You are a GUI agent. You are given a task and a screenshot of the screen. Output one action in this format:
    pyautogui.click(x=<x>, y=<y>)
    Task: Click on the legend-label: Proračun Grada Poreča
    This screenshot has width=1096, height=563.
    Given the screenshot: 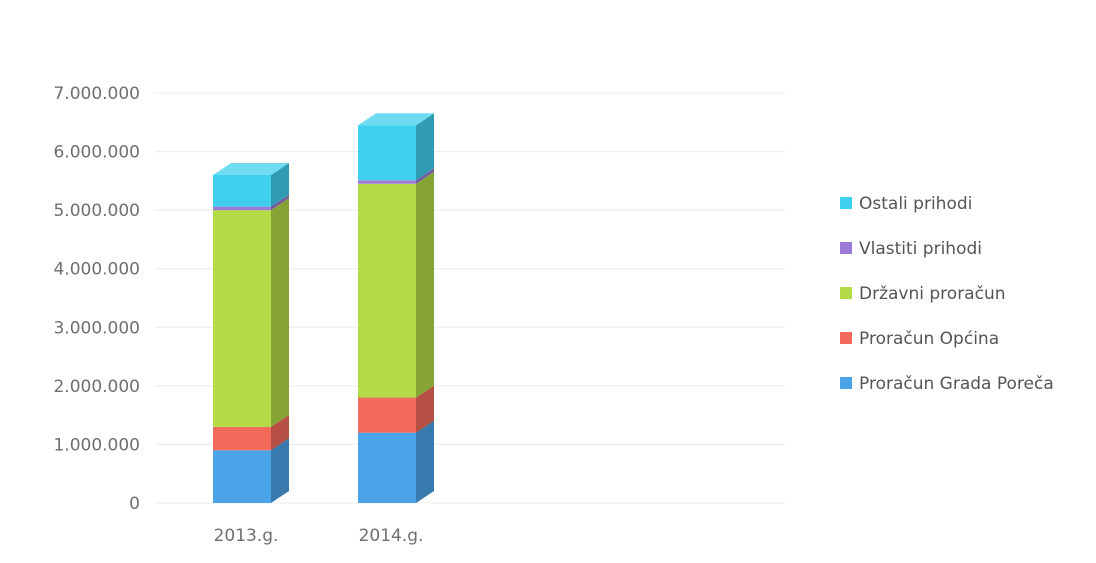 What is the action you would take?
    pyautogui.click(x=956, y=384)
    